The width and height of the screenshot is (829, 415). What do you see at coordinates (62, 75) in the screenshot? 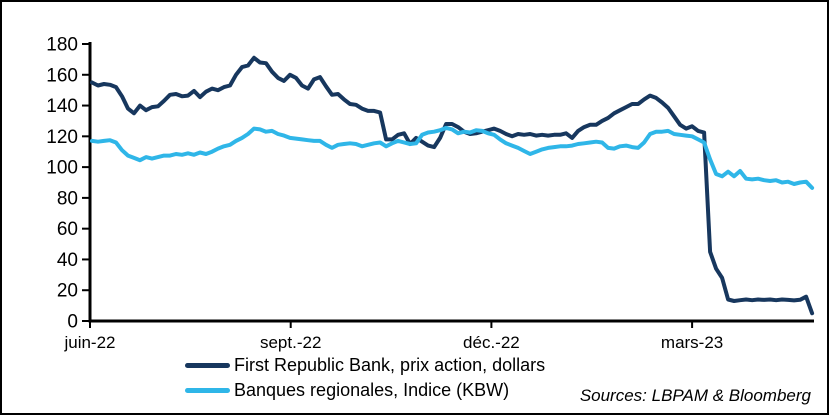
I see `y-tick-label: 160` at bounding box center [62, 75].